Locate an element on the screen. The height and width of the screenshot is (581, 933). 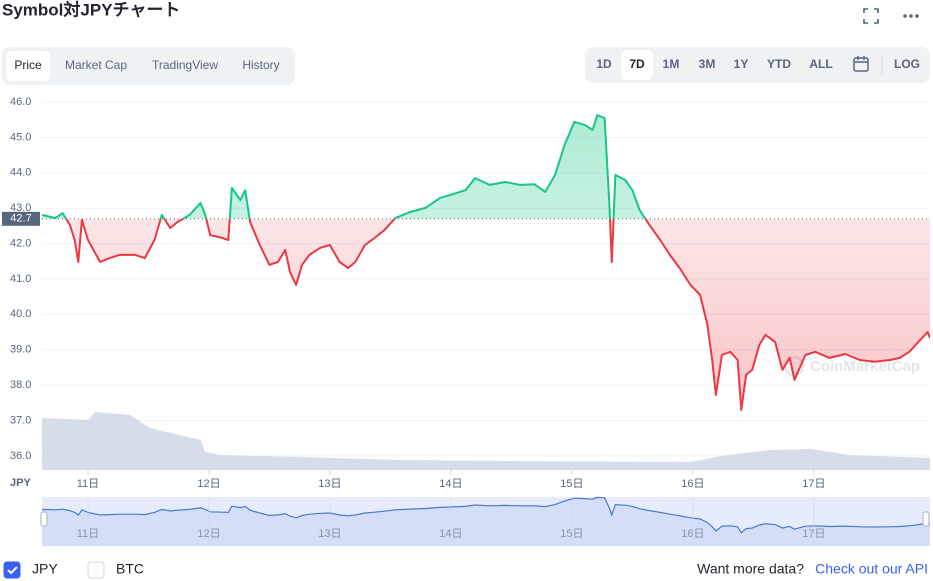
navigator-line is located at coordinates (486, 515).